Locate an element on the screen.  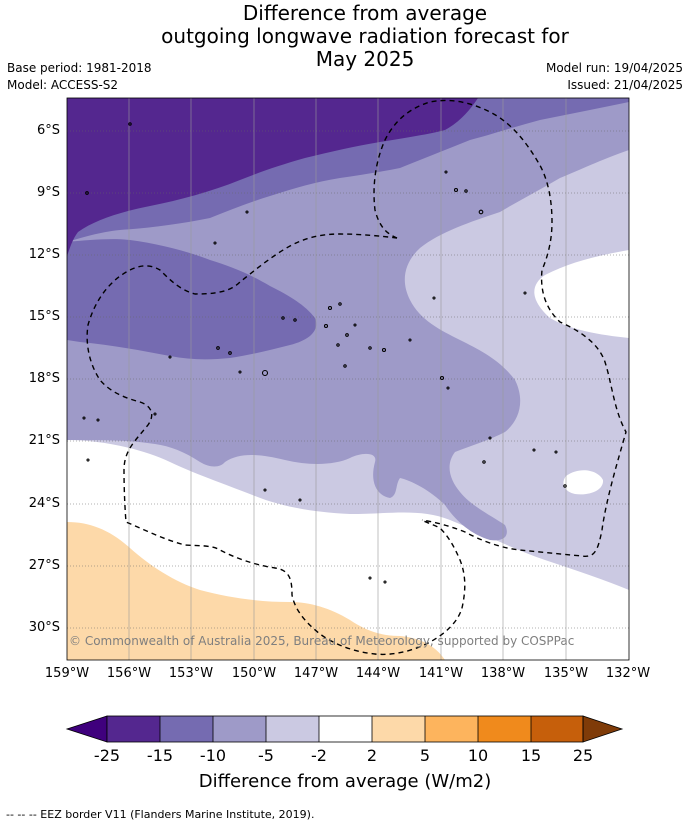
colorbar is located at coordinates (344, 729).